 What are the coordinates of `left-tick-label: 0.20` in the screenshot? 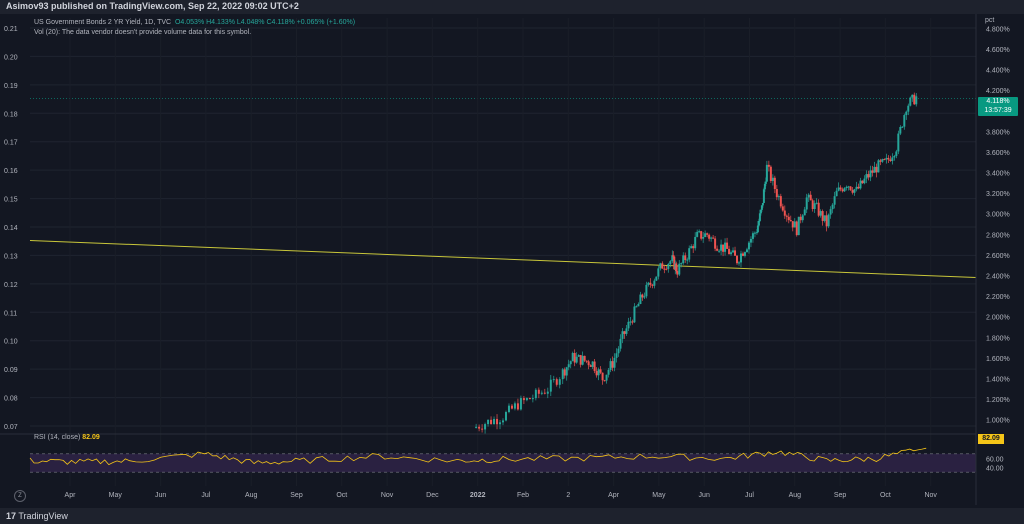 It's located at (11, 57).